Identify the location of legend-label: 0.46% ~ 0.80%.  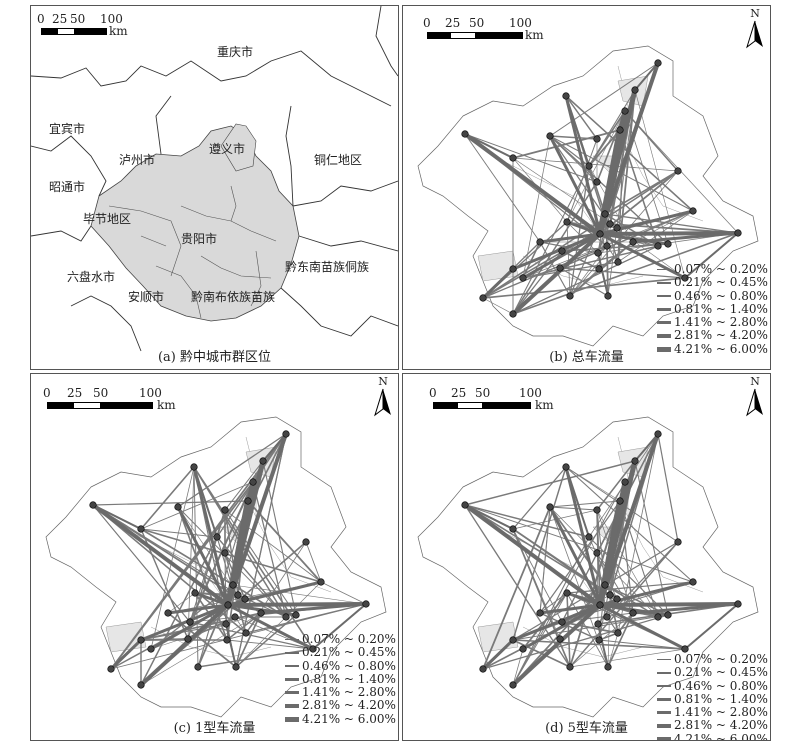
(349, 665).